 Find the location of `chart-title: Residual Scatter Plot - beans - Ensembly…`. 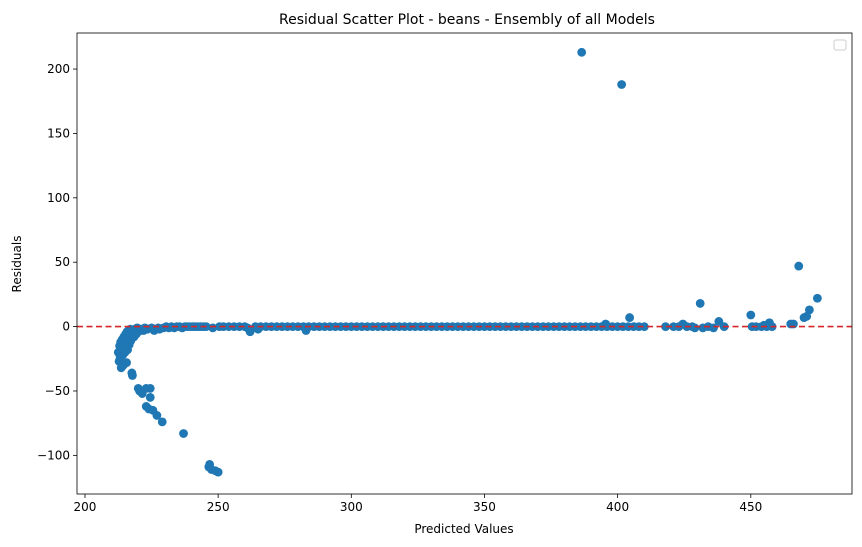

chart-title: Residual Scatter Plot - beans - Ensembly… is located at coordinates (467, 20).